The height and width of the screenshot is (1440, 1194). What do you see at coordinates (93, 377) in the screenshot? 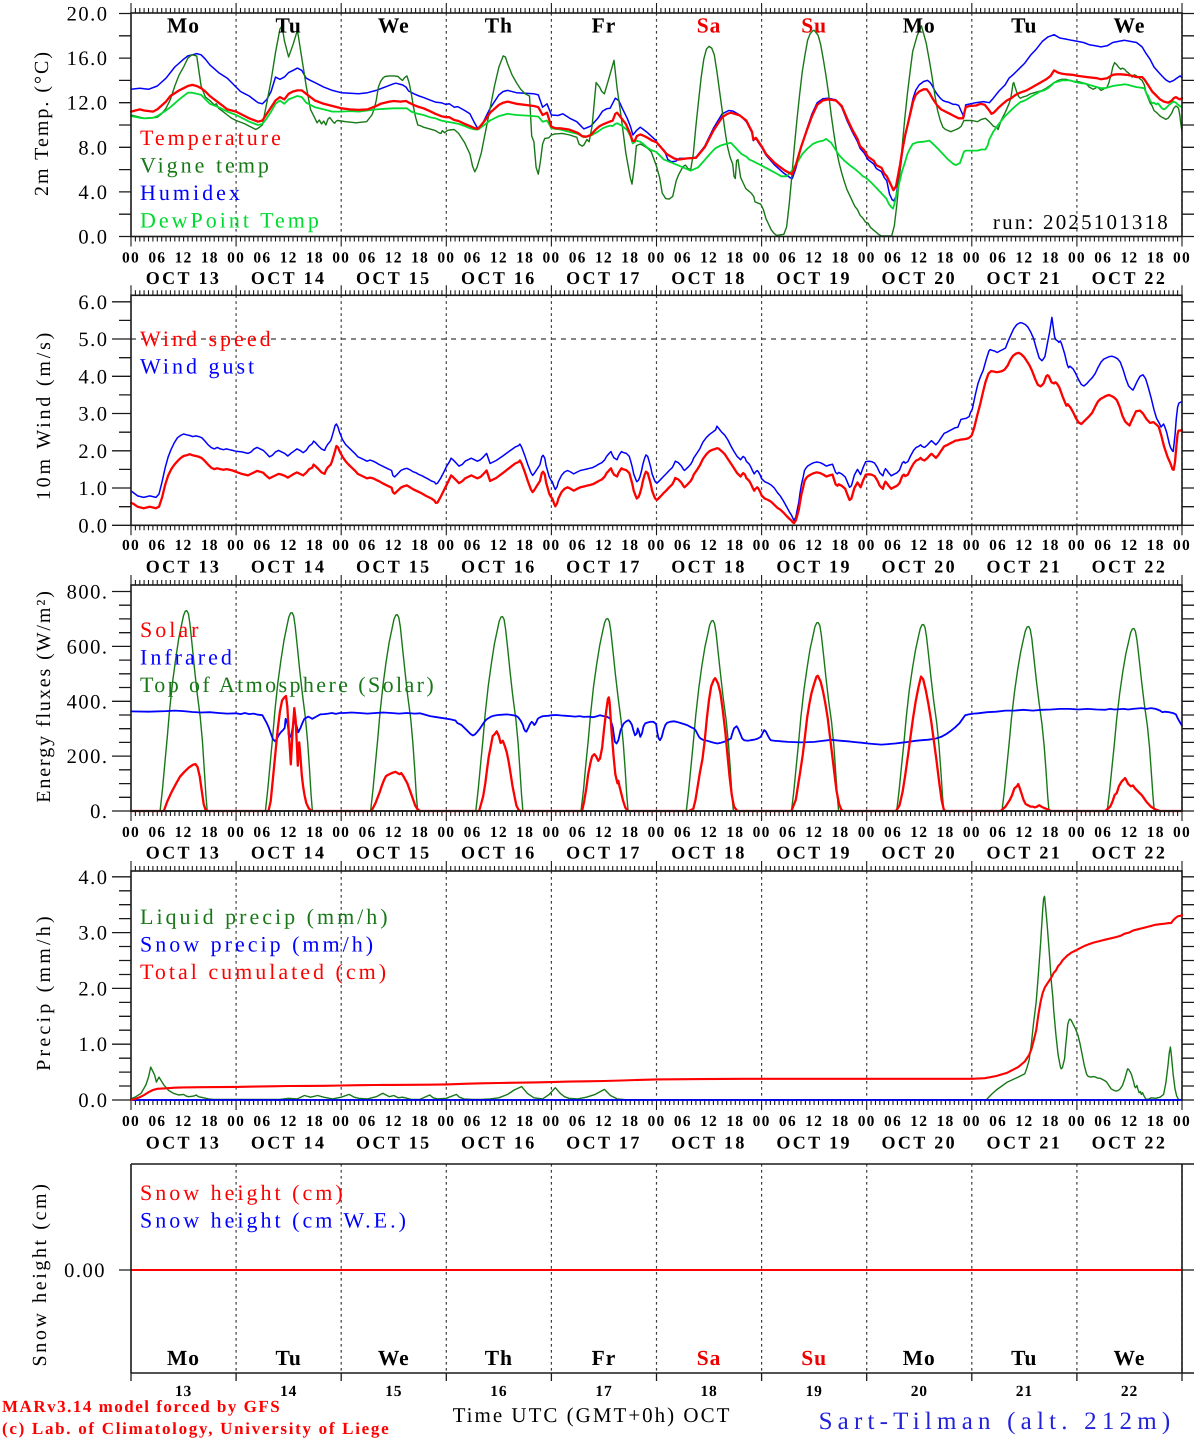
I see `svg-text: 4.0` at bounding box center [93, 377].